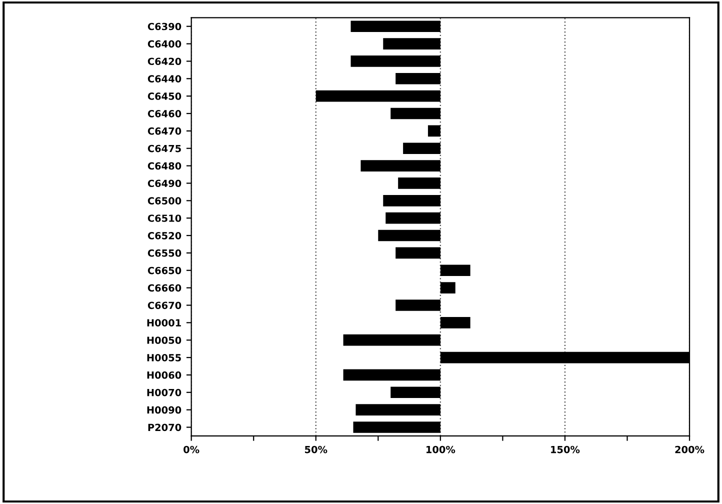  What do you see at coordinates (164, 358) in the screenshot?
I see `y-tick-label: H0055` at bounding box center [164, 358].